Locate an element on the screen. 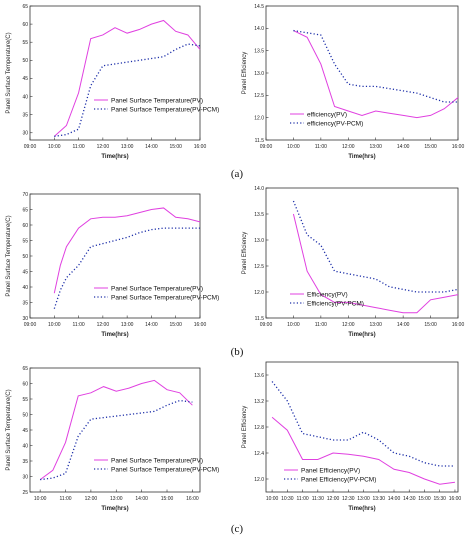 The width and height of the screenshot is (474, 535). x-tick-label: 10:30 is located at coordinates (287, 499).